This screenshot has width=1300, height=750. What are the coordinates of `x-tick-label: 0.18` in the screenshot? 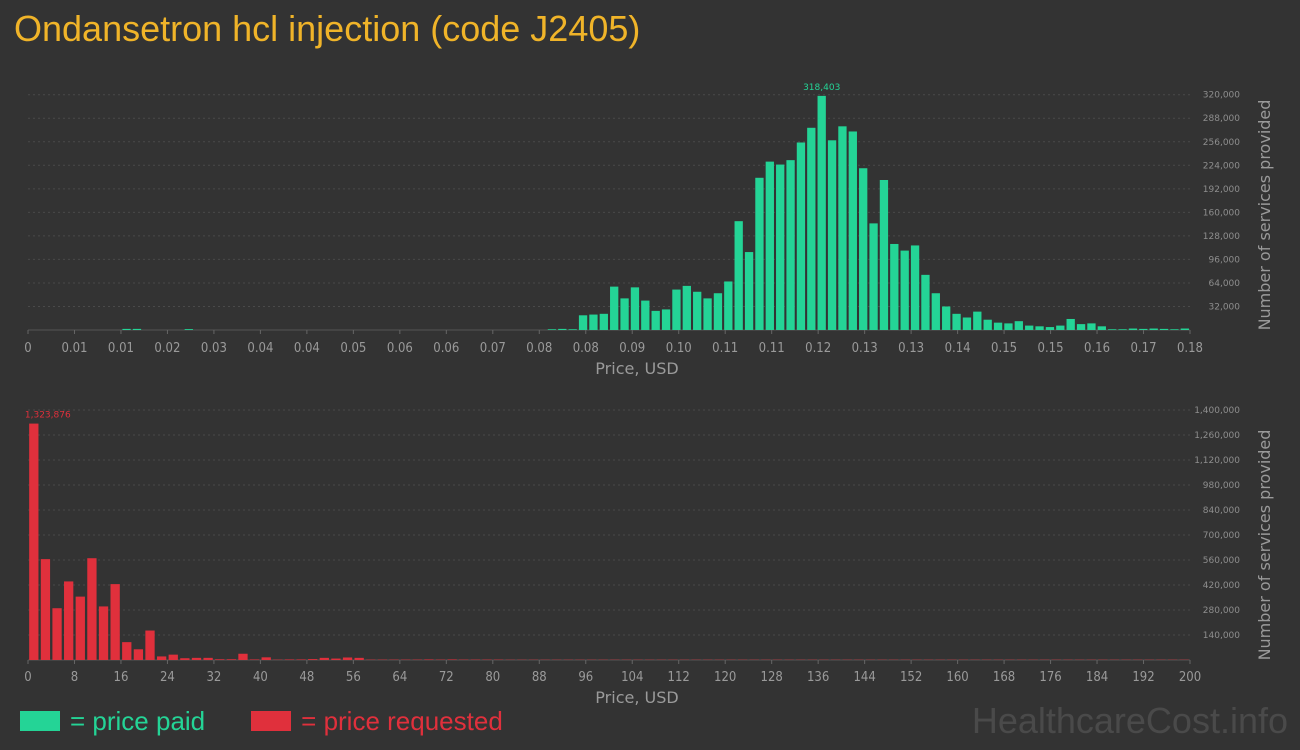 It's located at (1190, 348).